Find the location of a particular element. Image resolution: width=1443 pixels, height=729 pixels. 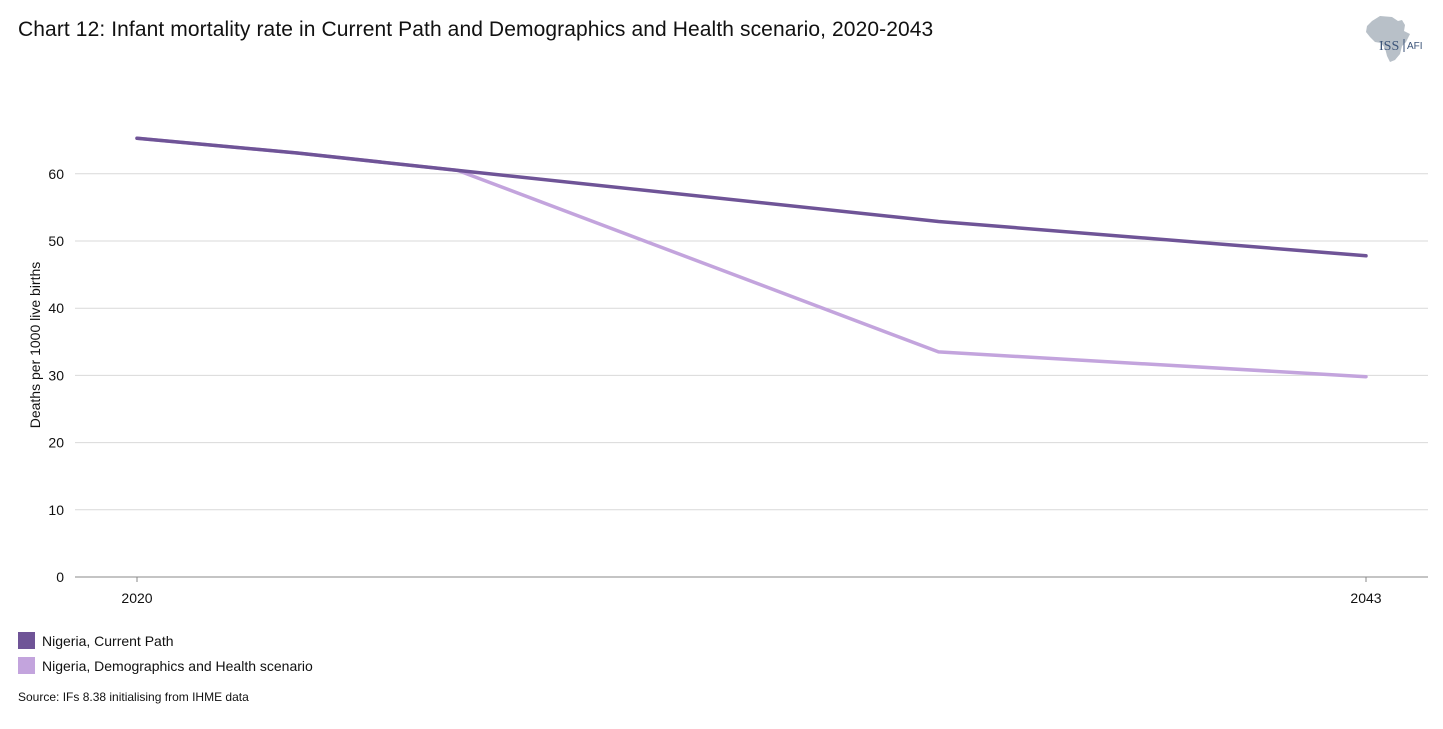

legend-swatch-demographics-health is located at coordinates (26, 665).